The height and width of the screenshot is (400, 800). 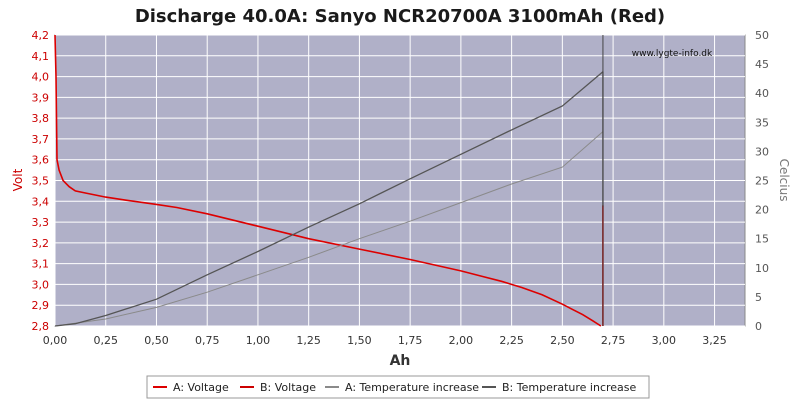 What do you see at coordinates (758, 326) in the screenshot?
I see `y-right-tick-label: 0` at bounding box center [758, 326].